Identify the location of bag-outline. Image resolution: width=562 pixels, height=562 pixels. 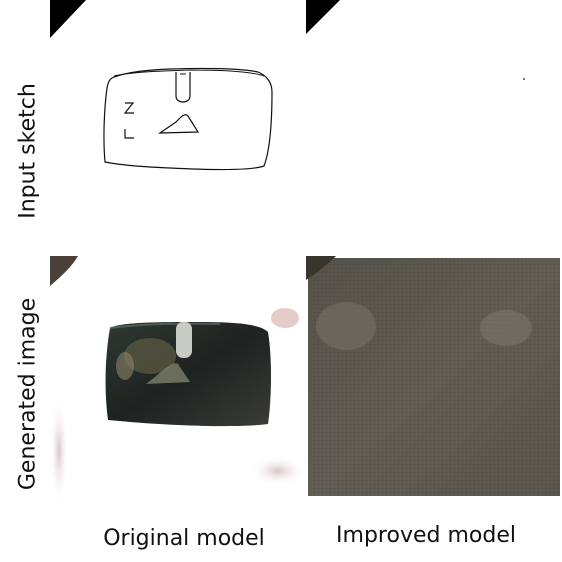
(188, 119).